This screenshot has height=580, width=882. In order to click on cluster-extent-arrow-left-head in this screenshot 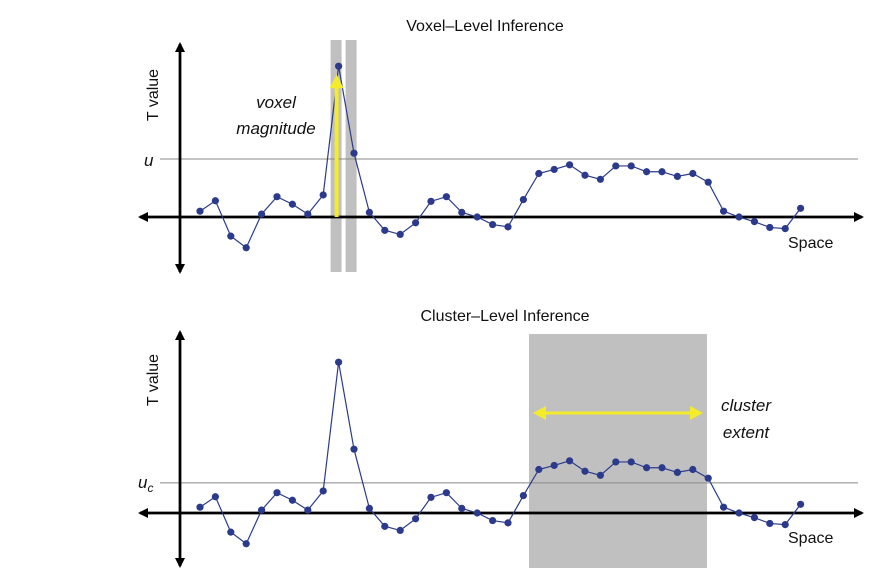, I will do `click(539, 413)`.